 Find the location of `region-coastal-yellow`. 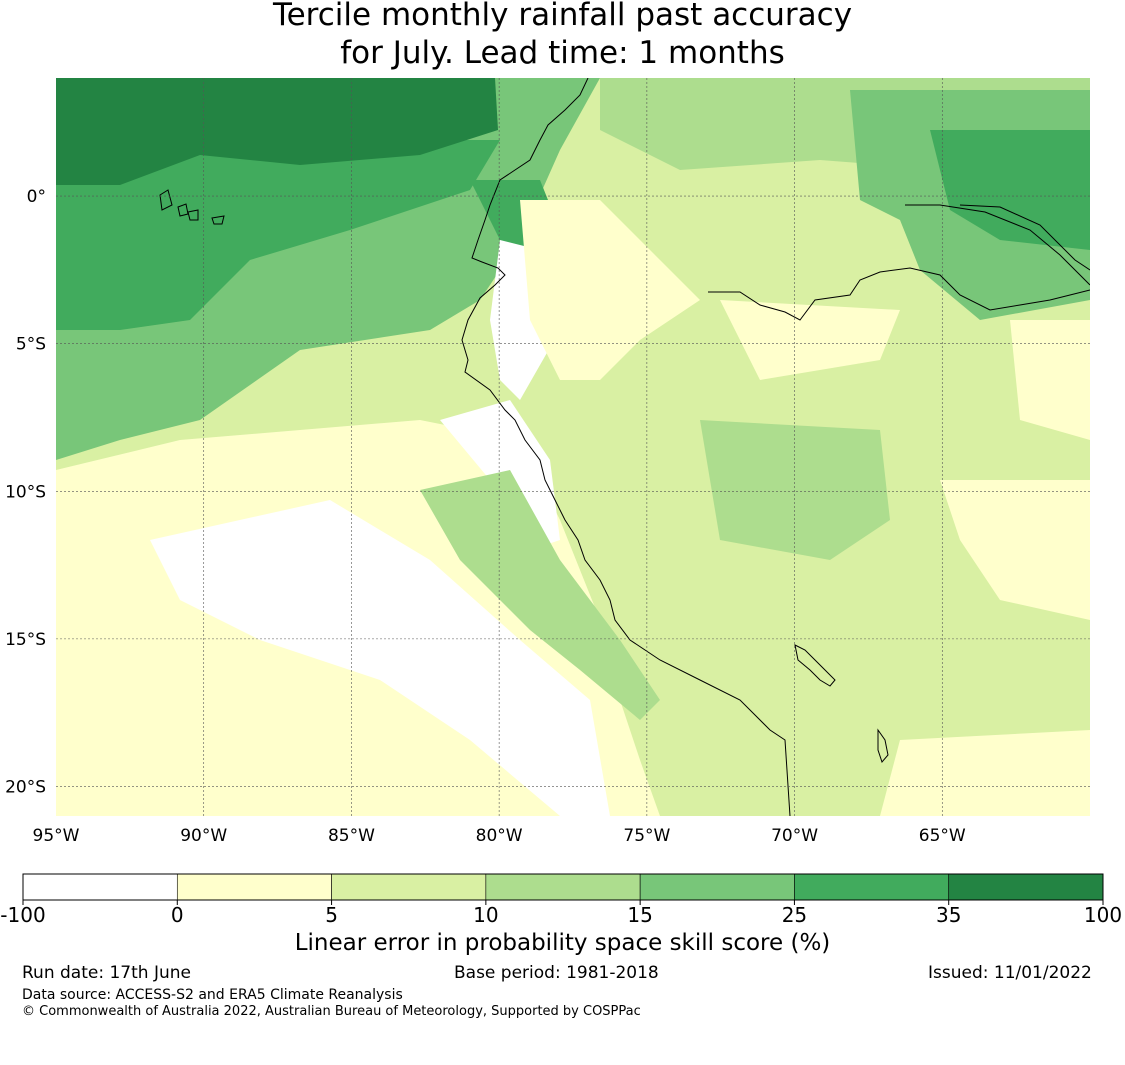

region-coastal-yellow is located at coordinates (610, 290).